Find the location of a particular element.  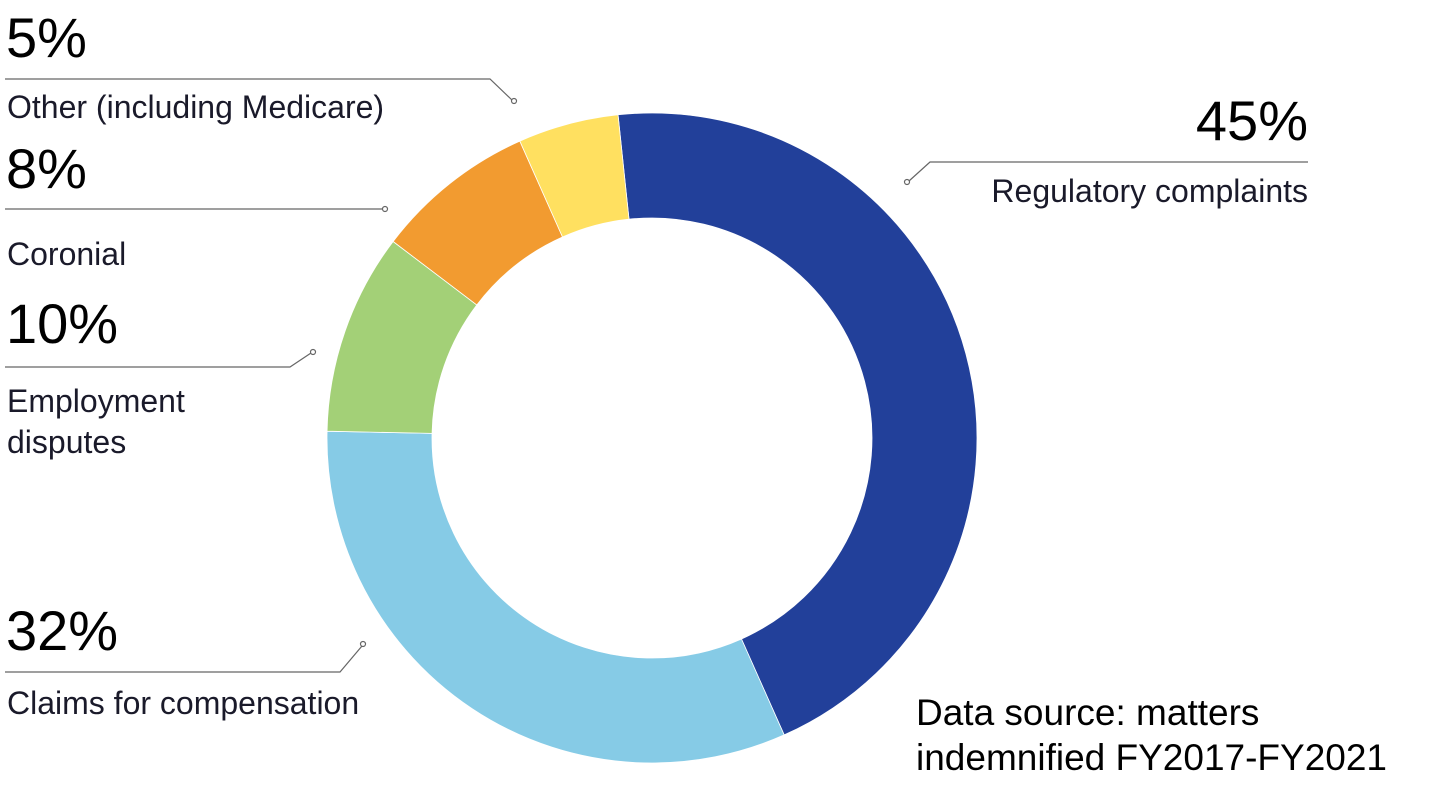

category-label-coronial: Coronial is located at coordinates (66, 254).